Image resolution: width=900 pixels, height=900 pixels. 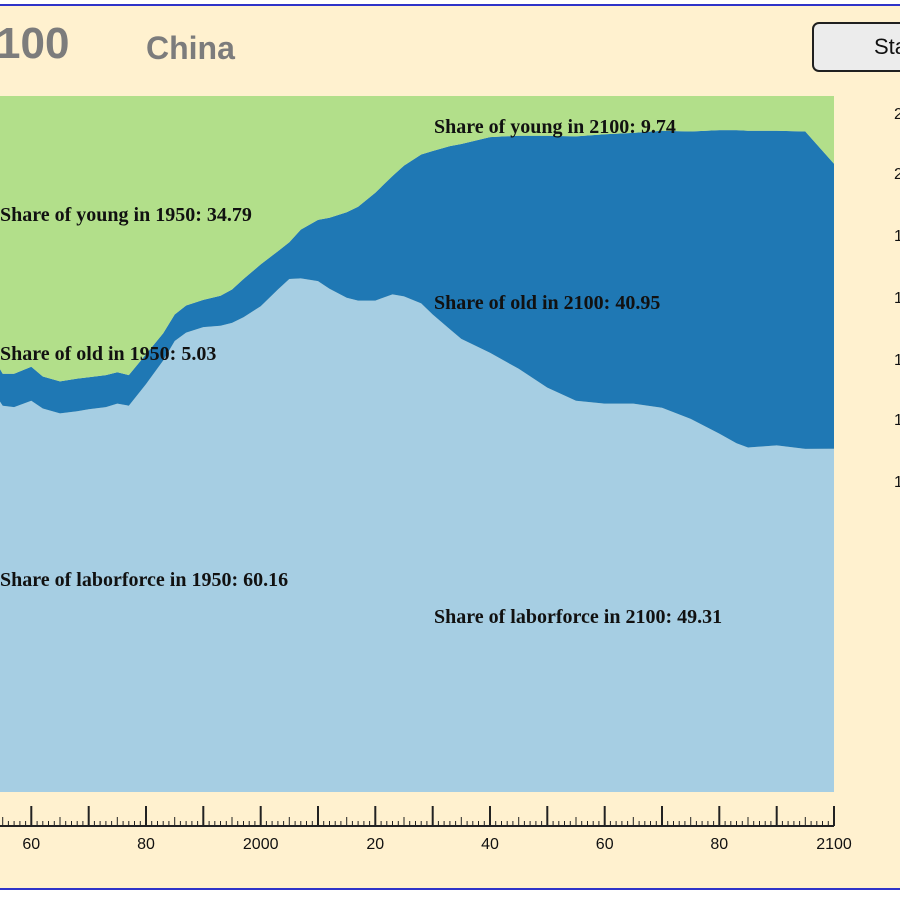 I want to click on start-button: Sta, so click(x=856, y=47).